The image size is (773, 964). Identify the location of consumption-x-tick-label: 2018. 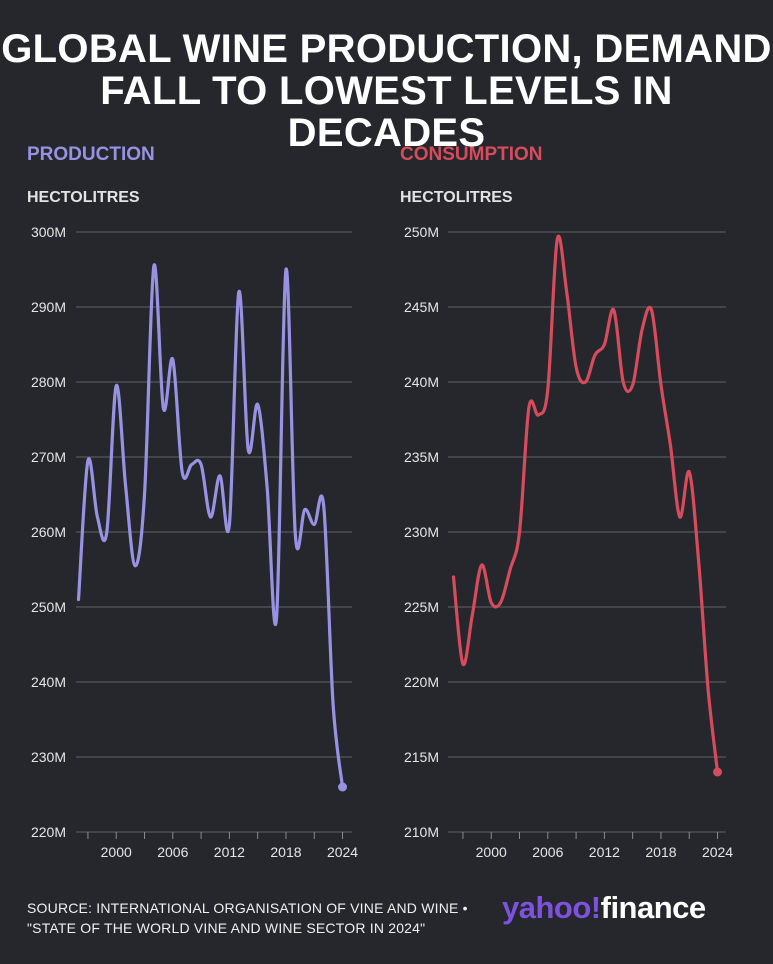
(660, 852).